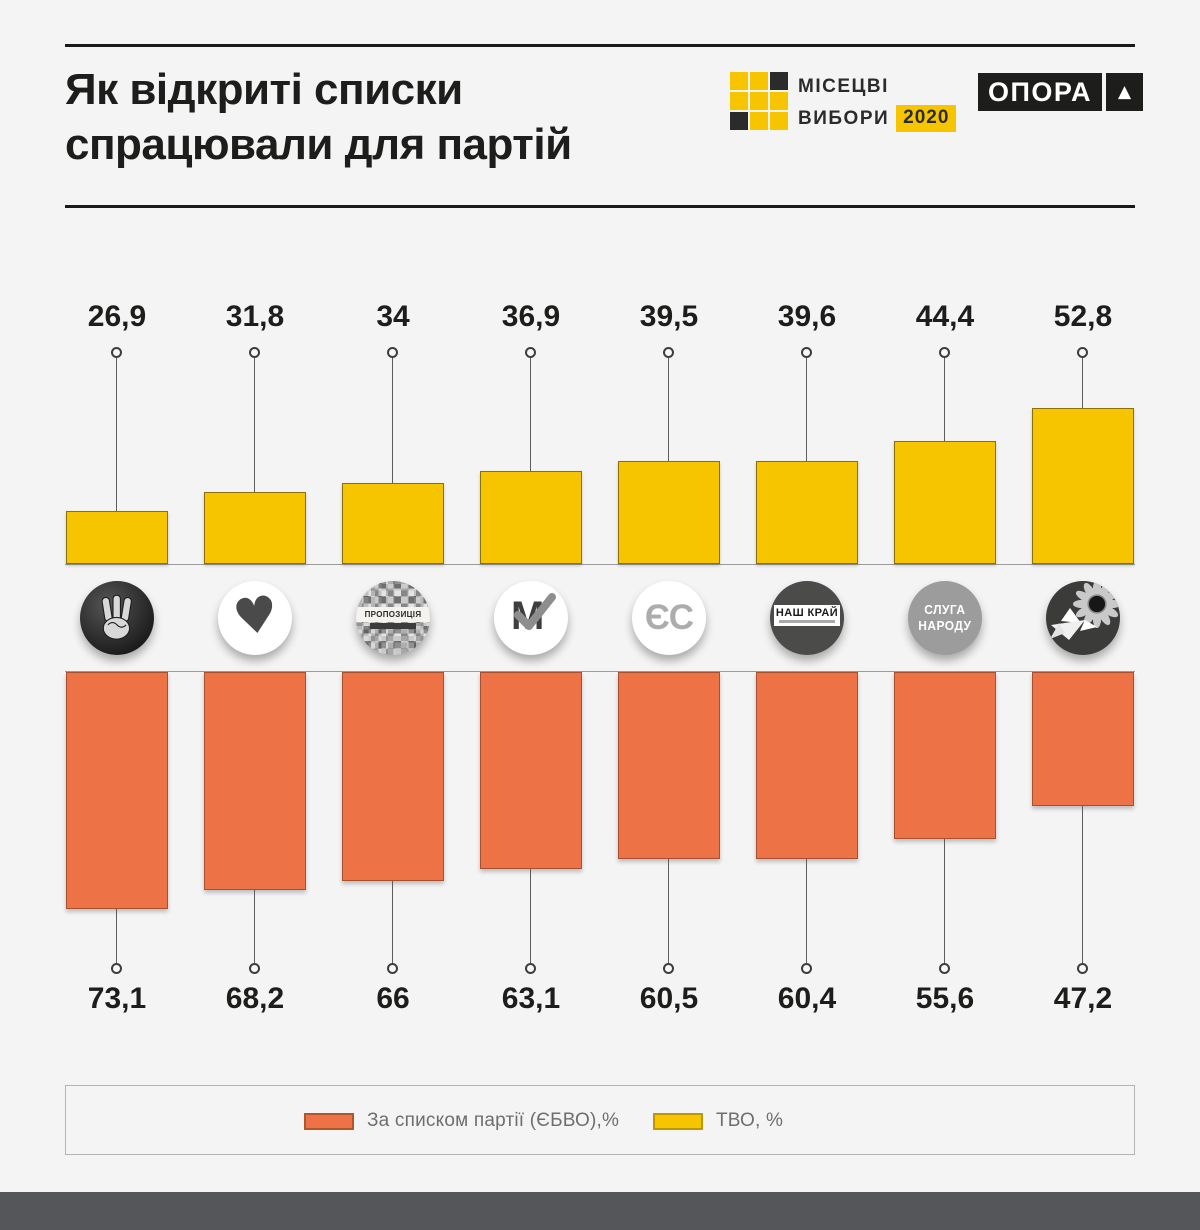 The image size is (1200, 1230). What do you see at coordinates (329, 1121) in the screenshot?
I see `legend-swatch-orange` at bounding box center [329, 1121].